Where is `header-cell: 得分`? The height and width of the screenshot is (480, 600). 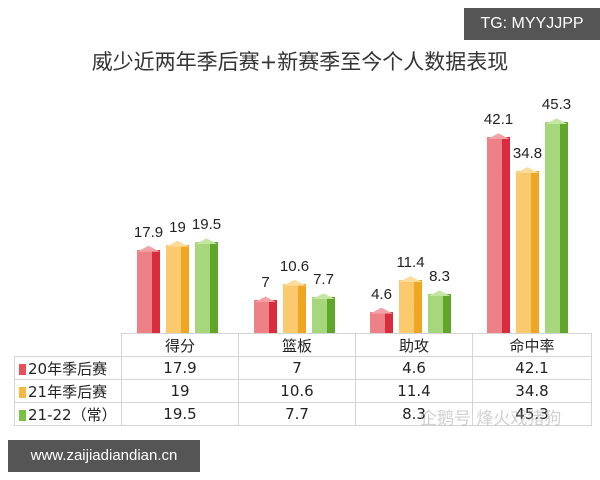
header-cell: 得分 is located at coordinates (180, 345).